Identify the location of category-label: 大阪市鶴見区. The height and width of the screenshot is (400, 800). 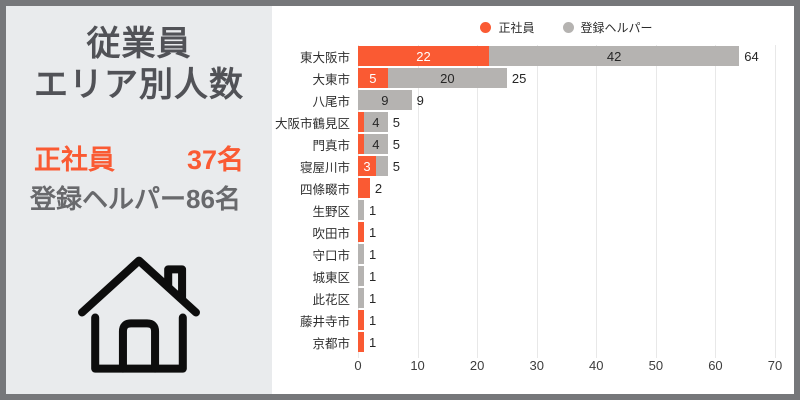
(312, 123).